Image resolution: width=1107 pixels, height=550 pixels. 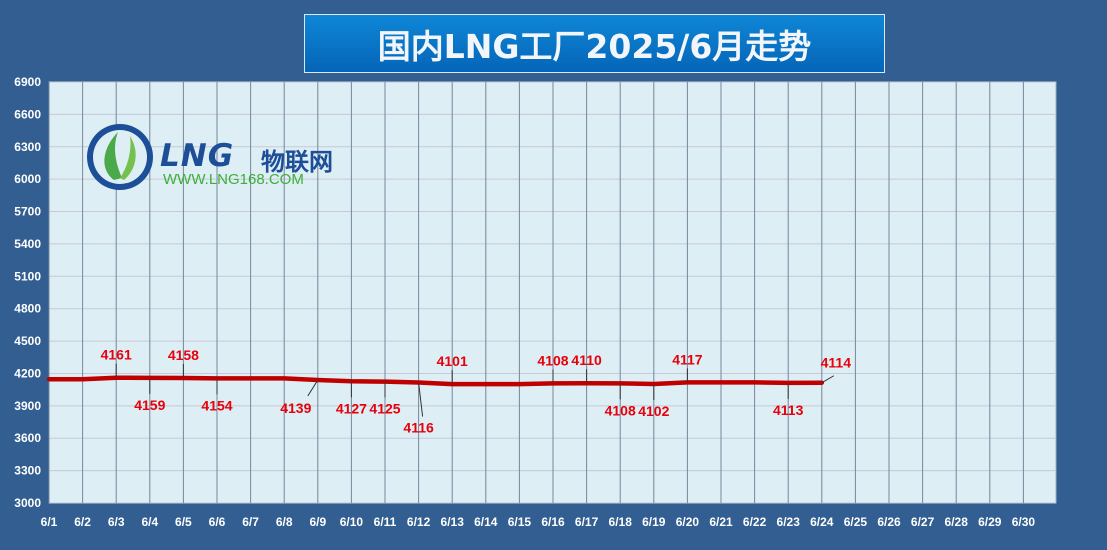 What do you see at coordinates (435, 381) in the screenshot?
I see `price-line` at bounding box center [435, 381].